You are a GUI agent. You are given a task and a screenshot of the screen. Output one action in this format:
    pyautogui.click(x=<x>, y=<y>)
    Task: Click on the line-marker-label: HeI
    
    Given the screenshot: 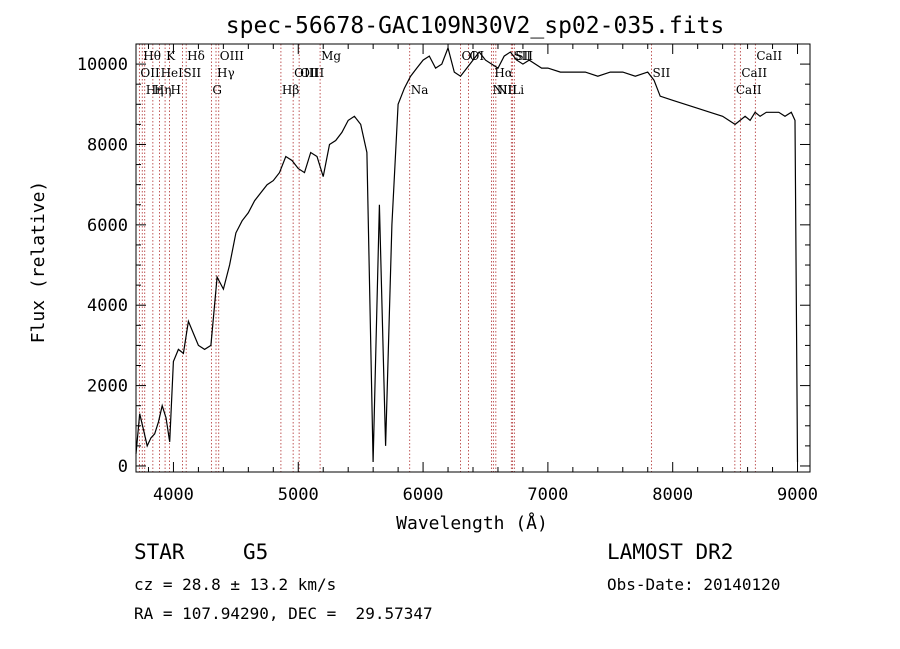 What is the action you would take?
    pyautogui.click(x=172, y=73)
    